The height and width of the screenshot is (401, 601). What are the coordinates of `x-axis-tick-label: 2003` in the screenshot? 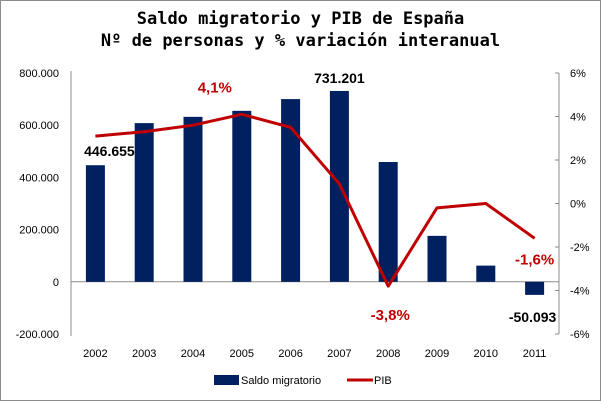 It's located at (144, 354).